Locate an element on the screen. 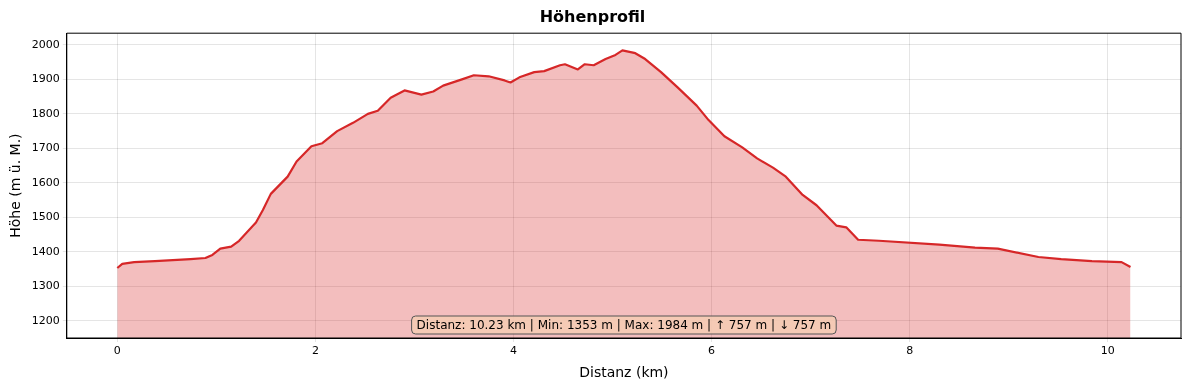 The height and width of the screenshot is (390, 1189). chart-title: Höhenprofil is located at coordinates (592, 16).